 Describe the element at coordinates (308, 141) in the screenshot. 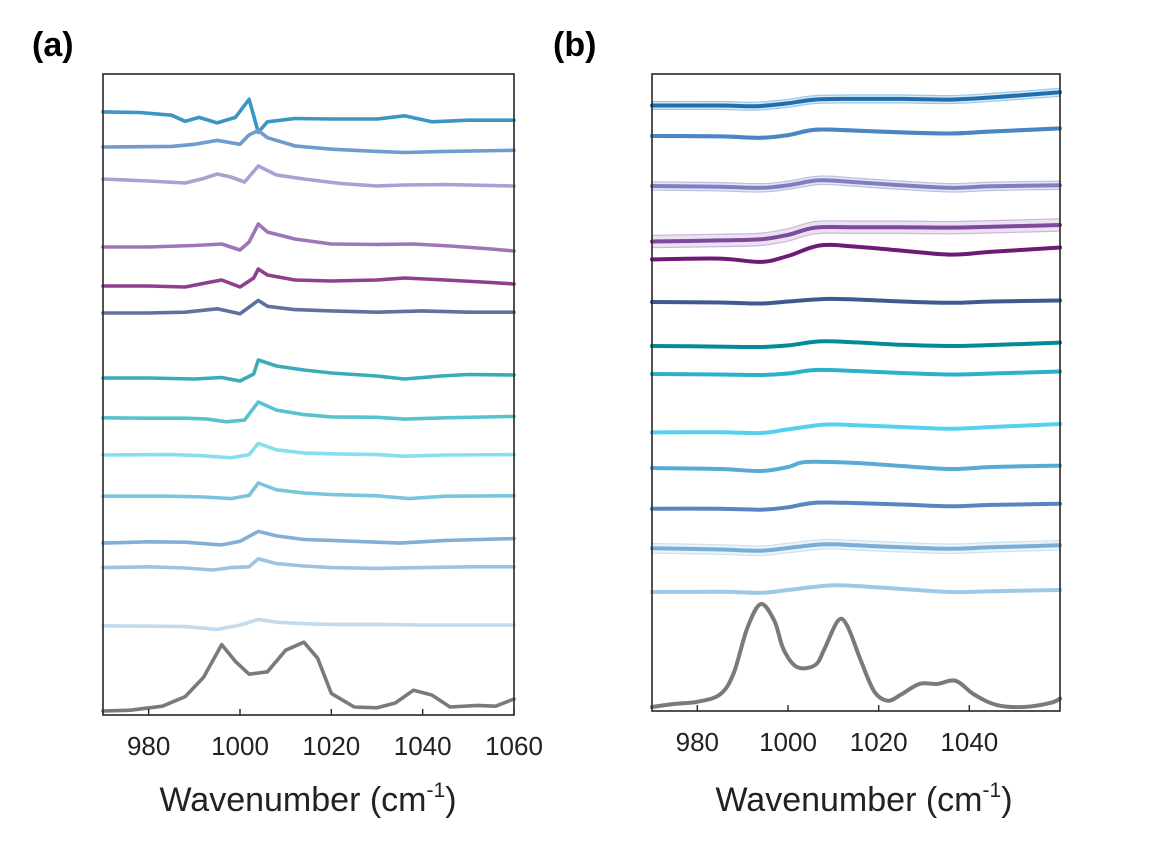

I see `panel-a-series-2-line` at that location.